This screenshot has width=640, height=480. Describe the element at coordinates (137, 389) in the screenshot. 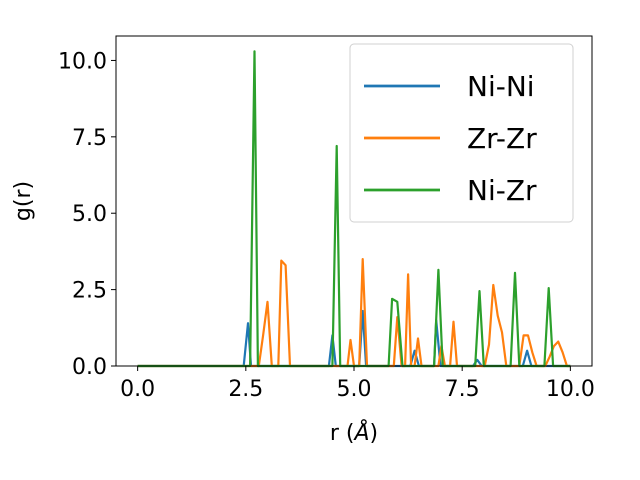

I see `x-tick-label: 0.0` at that location.